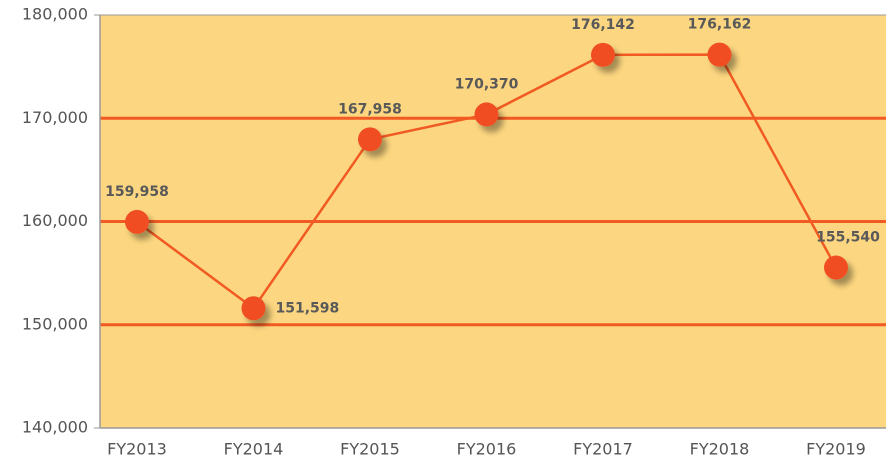 This screenshot has width=886, height=466. What do you see at coordinates (603, 25) in the screenshot?
I see `data-label: 176,142` at bounding box center [603, 25].